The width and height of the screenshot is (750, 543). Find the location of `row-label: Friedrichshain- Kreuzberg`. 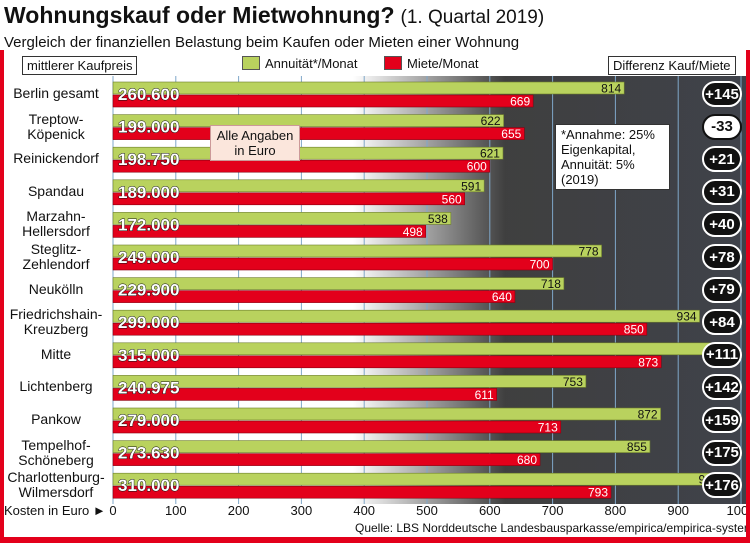

row-label: Friedrichshain- Kreuzberg is located at coordinates (56, 322).